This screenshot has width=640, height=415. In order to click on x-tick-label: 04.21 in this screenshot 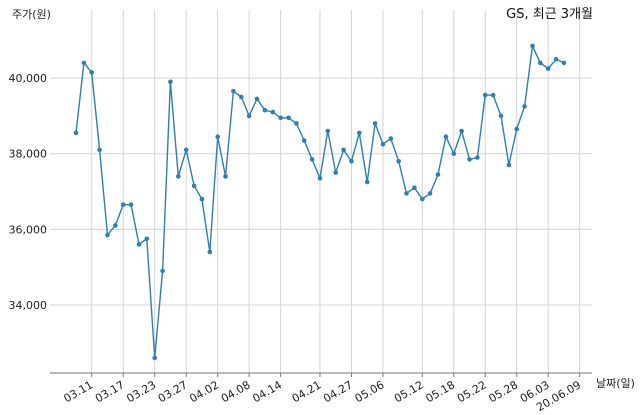, I will do `click(307, 391)`.